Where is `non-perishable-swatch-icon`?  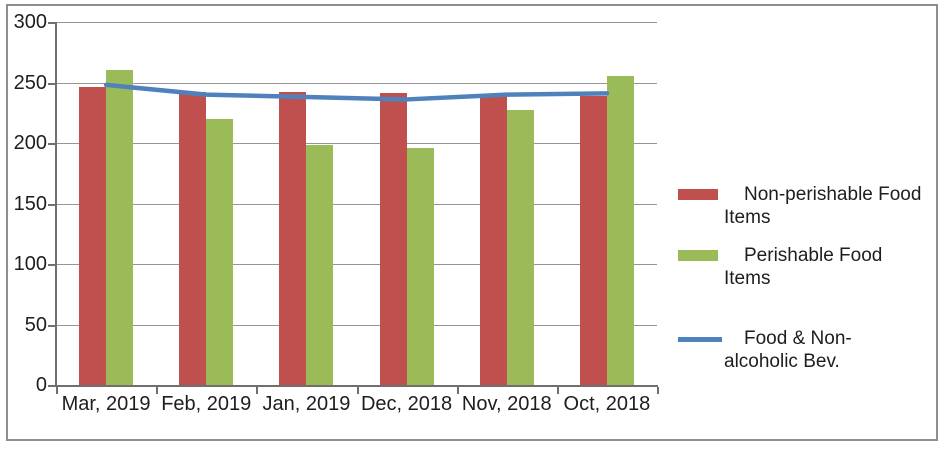 non-perishable-swatch-icon is located at coordinates (698, 194).